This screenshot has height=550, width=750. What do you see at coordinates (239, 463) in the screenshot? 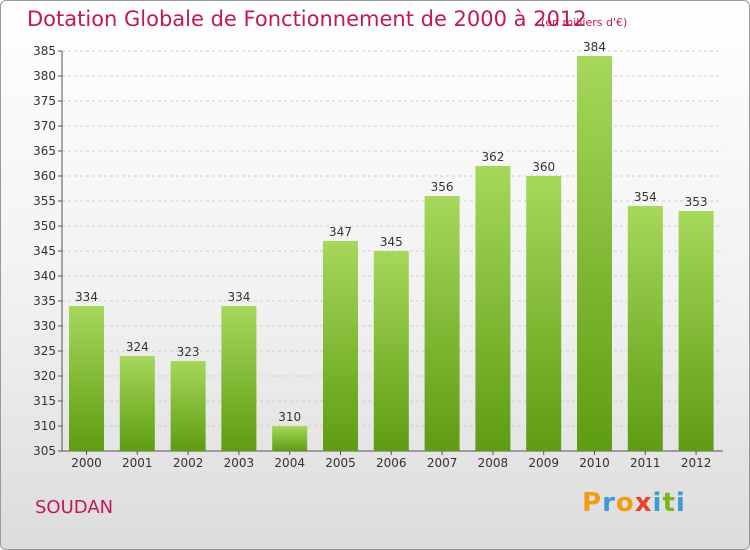
I see `x-tick-label: 2003` at bounding box center [239, 463].